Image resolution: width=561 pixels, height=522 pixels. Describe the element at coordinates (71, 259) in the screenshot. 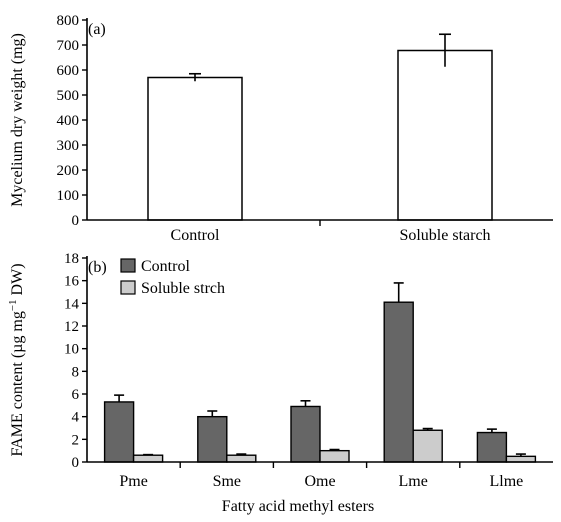

I see `chart-b-y-tick-label: 18` at that location.